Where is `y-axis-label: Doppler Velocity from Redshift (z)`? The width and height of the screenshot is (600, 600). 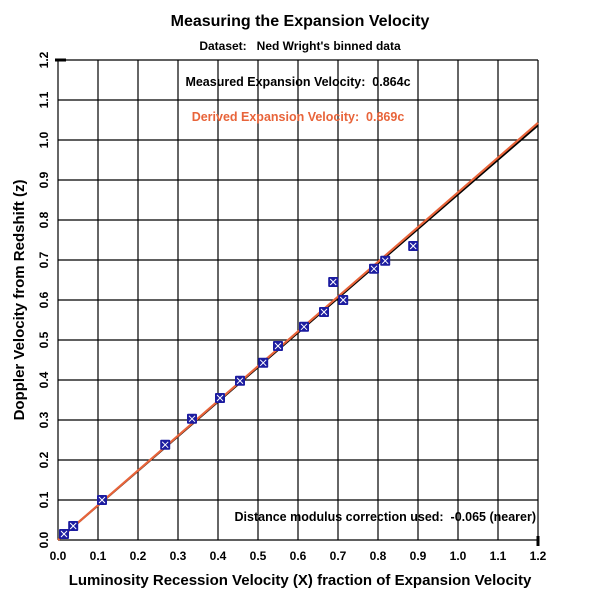 y-axis-label: Doppler Velocity from Redshift (z) is located at coordinates (19, 300).